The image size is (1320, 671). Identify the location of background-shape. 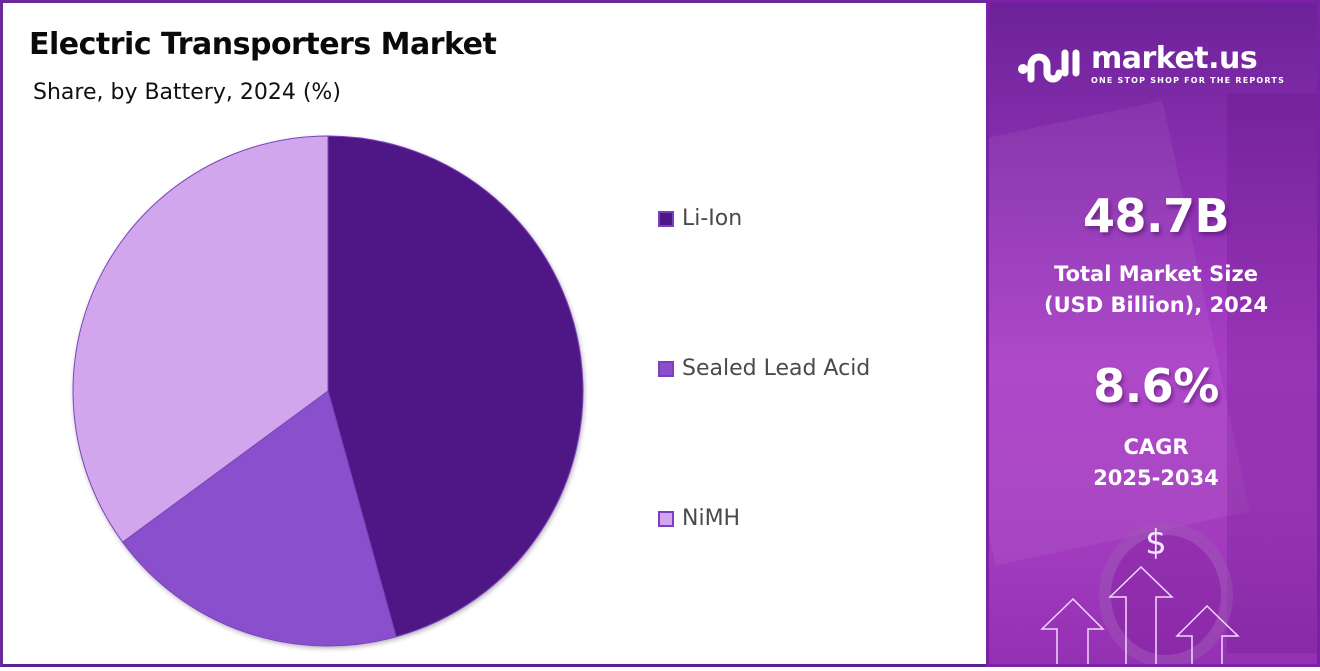
(1272, 373).